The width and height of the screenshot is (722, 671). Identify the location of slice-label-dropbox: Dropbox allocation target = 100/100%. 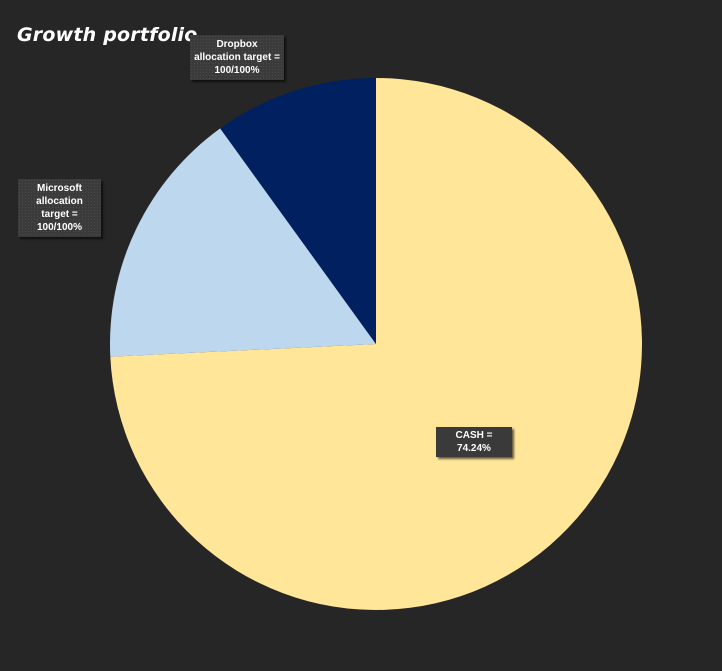
(237, 57).